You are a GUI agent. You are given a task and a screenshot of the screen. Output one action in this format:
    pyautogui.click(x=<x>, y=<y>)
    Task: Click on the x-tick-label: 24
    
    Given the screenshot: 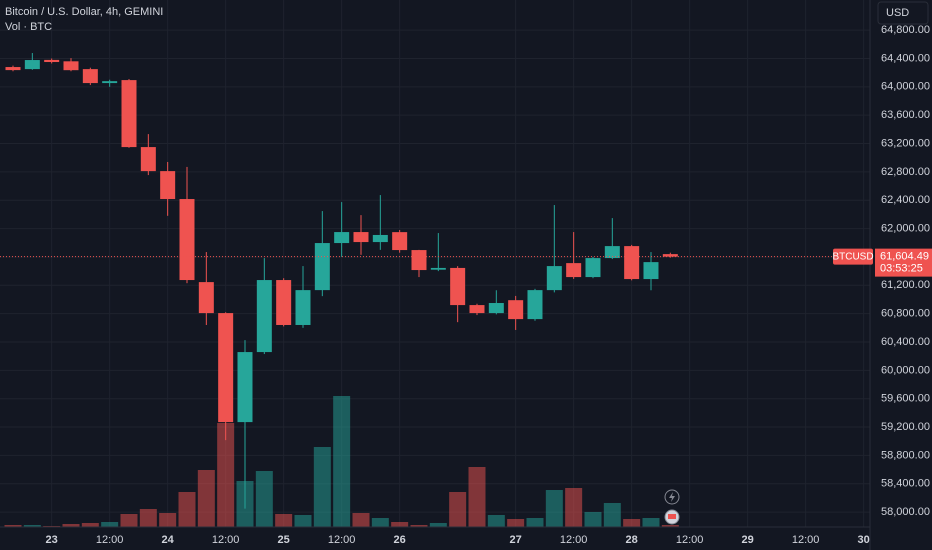 What is the action you would take?
    pyautogui.click(x=168, y=540)
    